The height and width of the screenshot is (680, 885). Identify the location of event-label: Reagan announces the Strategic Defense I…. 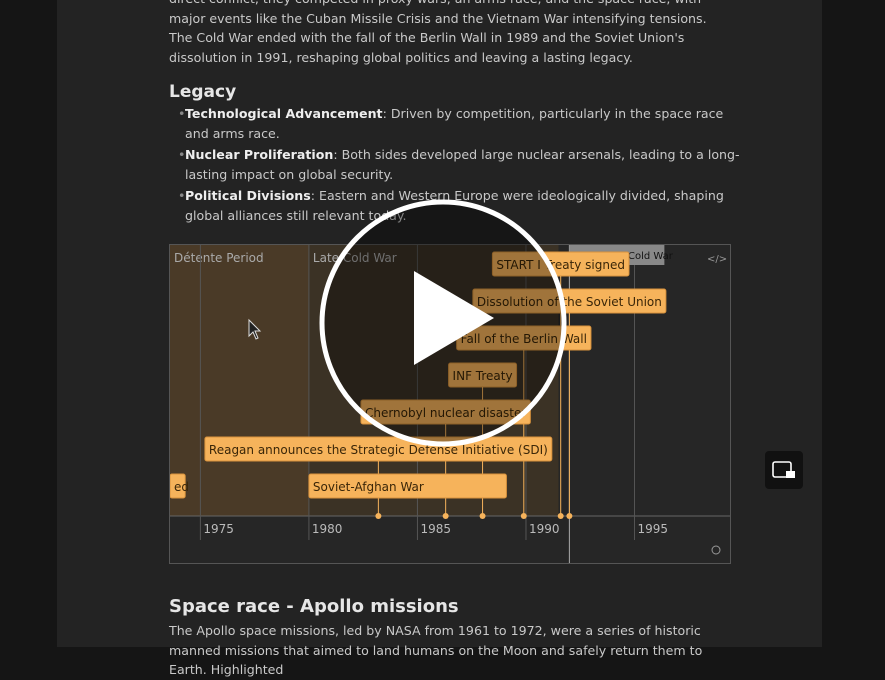
(378, 450).